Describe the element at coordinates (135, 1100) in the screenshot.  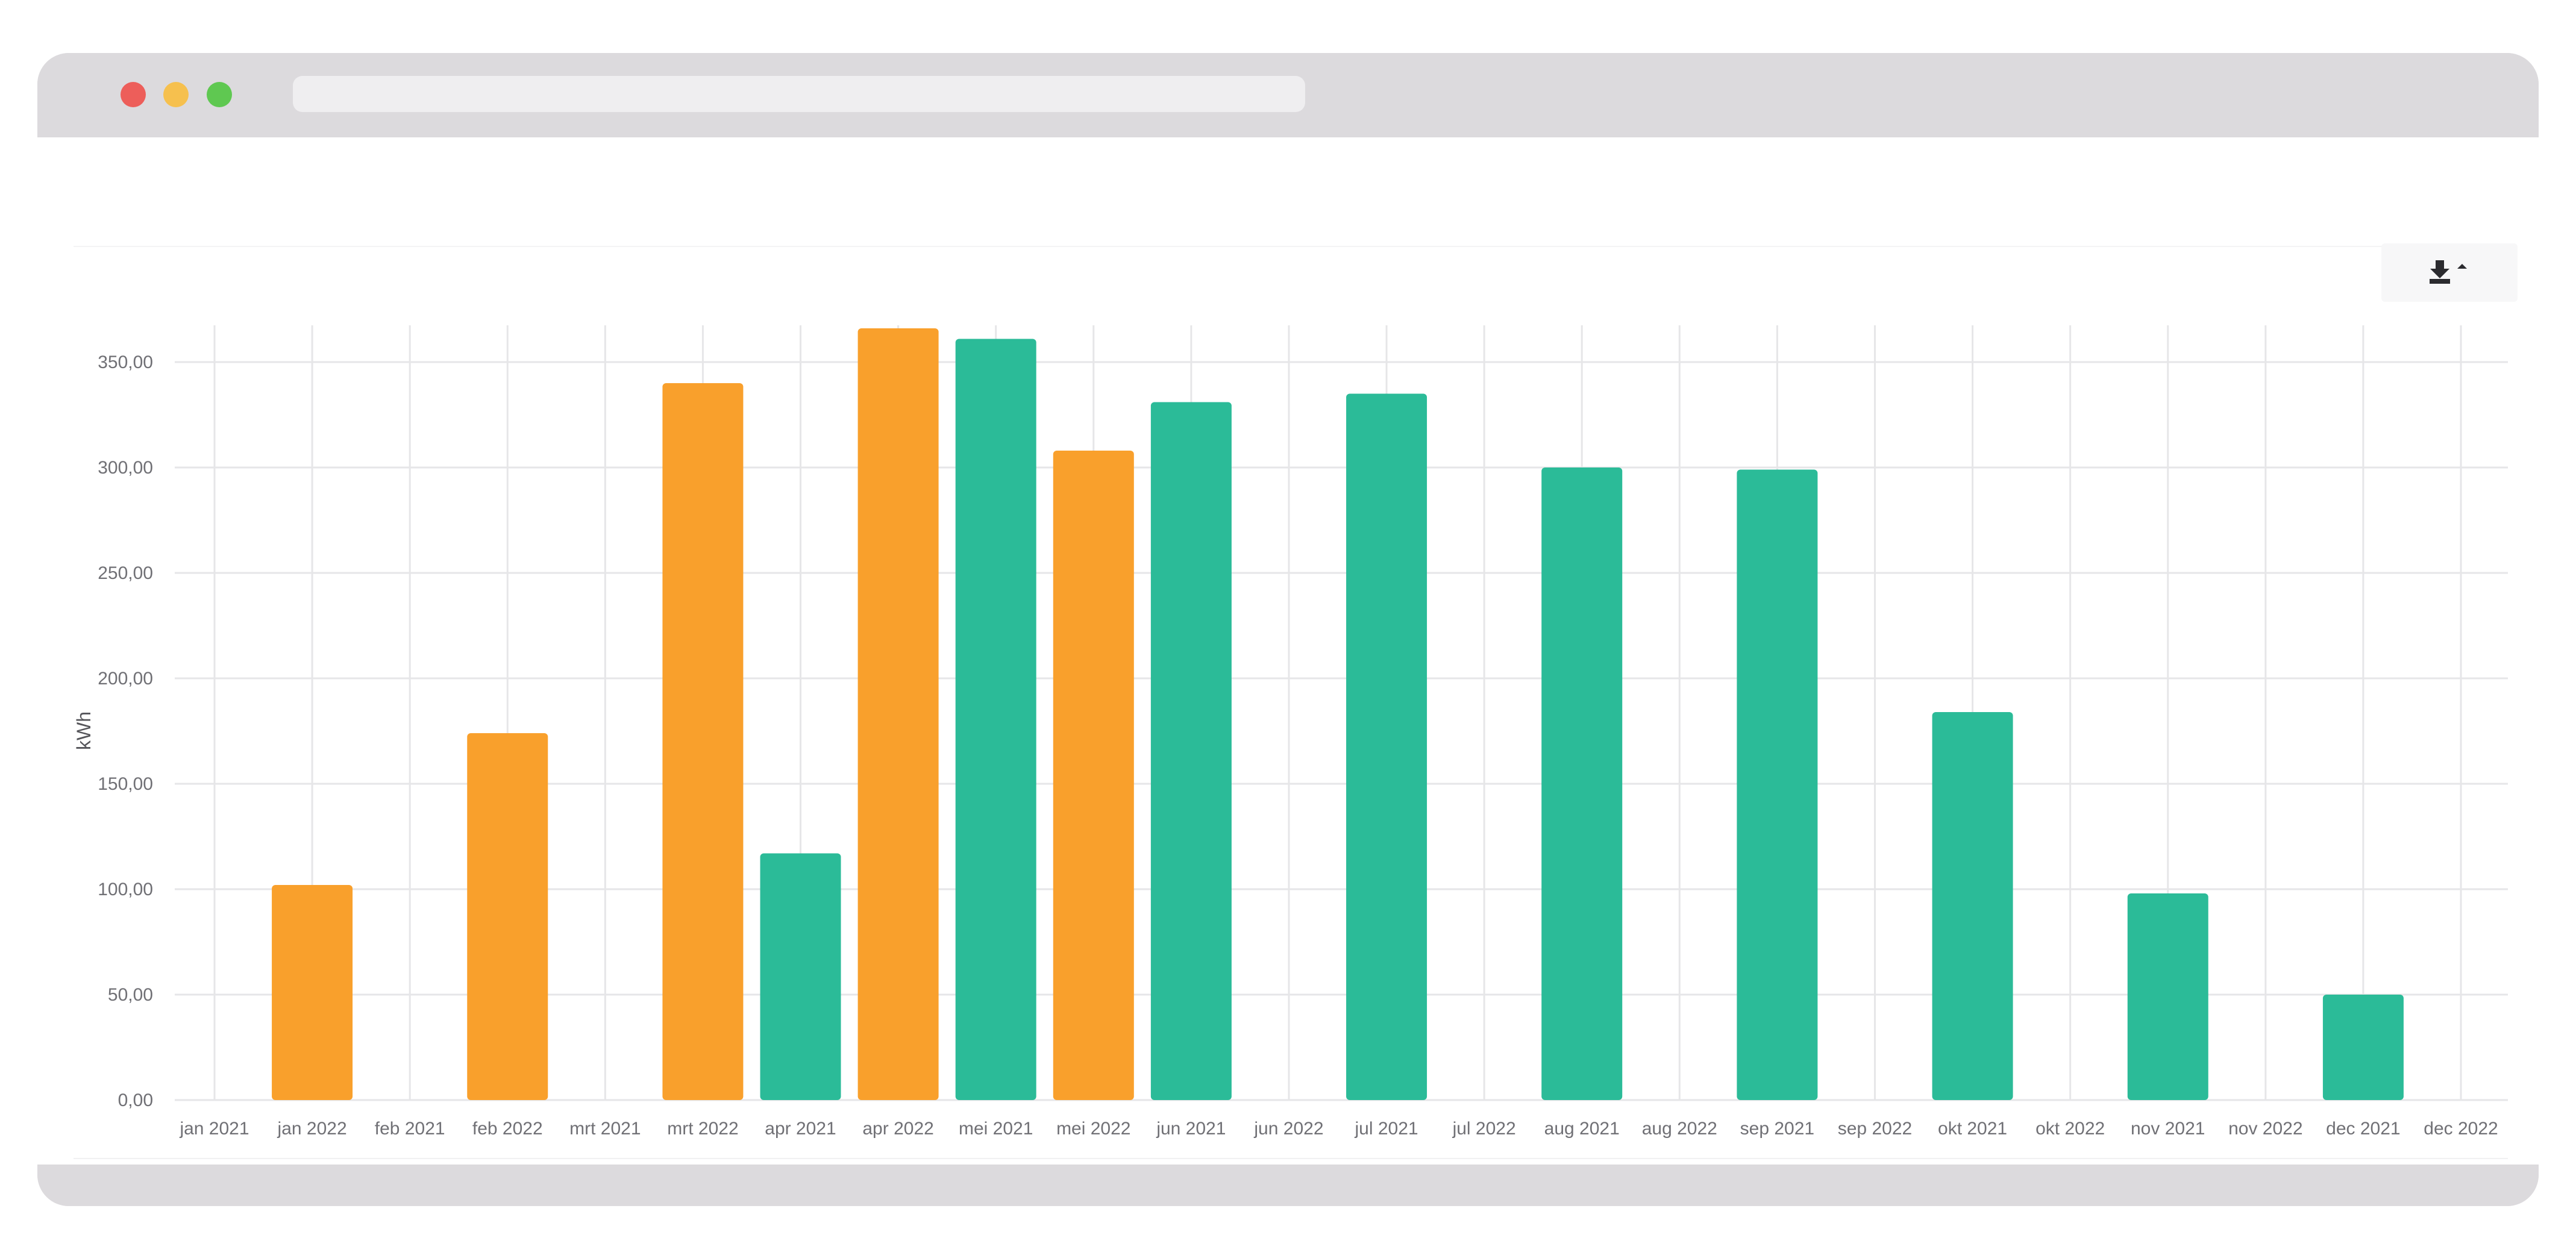
I see `y-tick-label: 0,00` at that location.